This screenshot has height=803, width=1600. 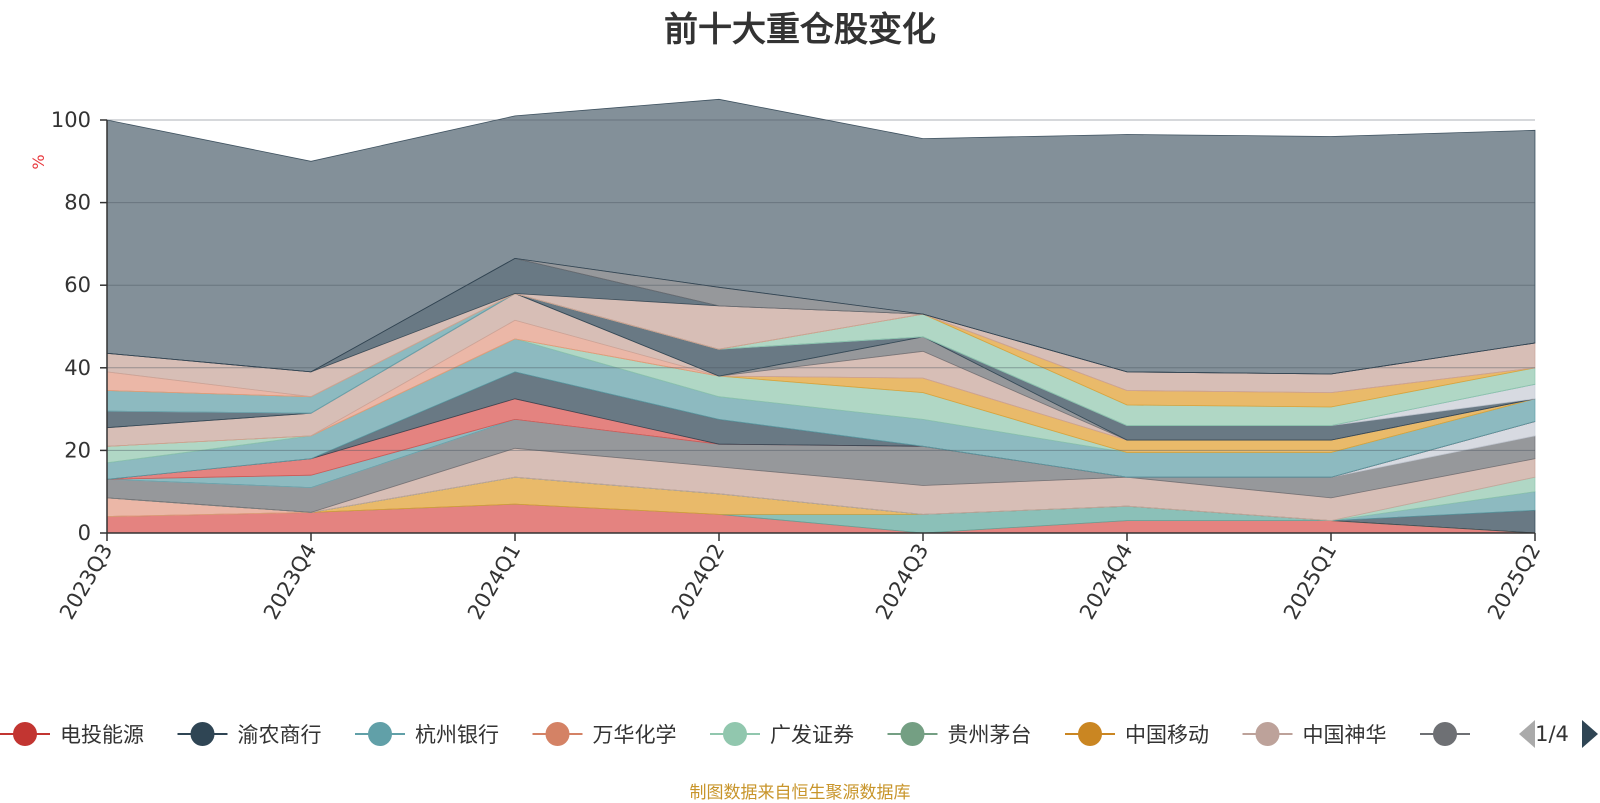 I want to click on legend-label-3: 杭州银行, so click(x=457, y=735).